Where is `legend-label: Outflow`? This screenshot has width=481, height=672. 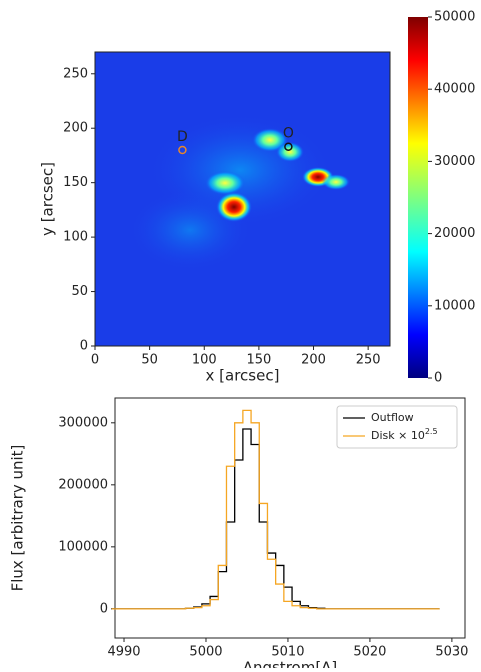
legend-label: Outflow is located at coordinates (392, 417).